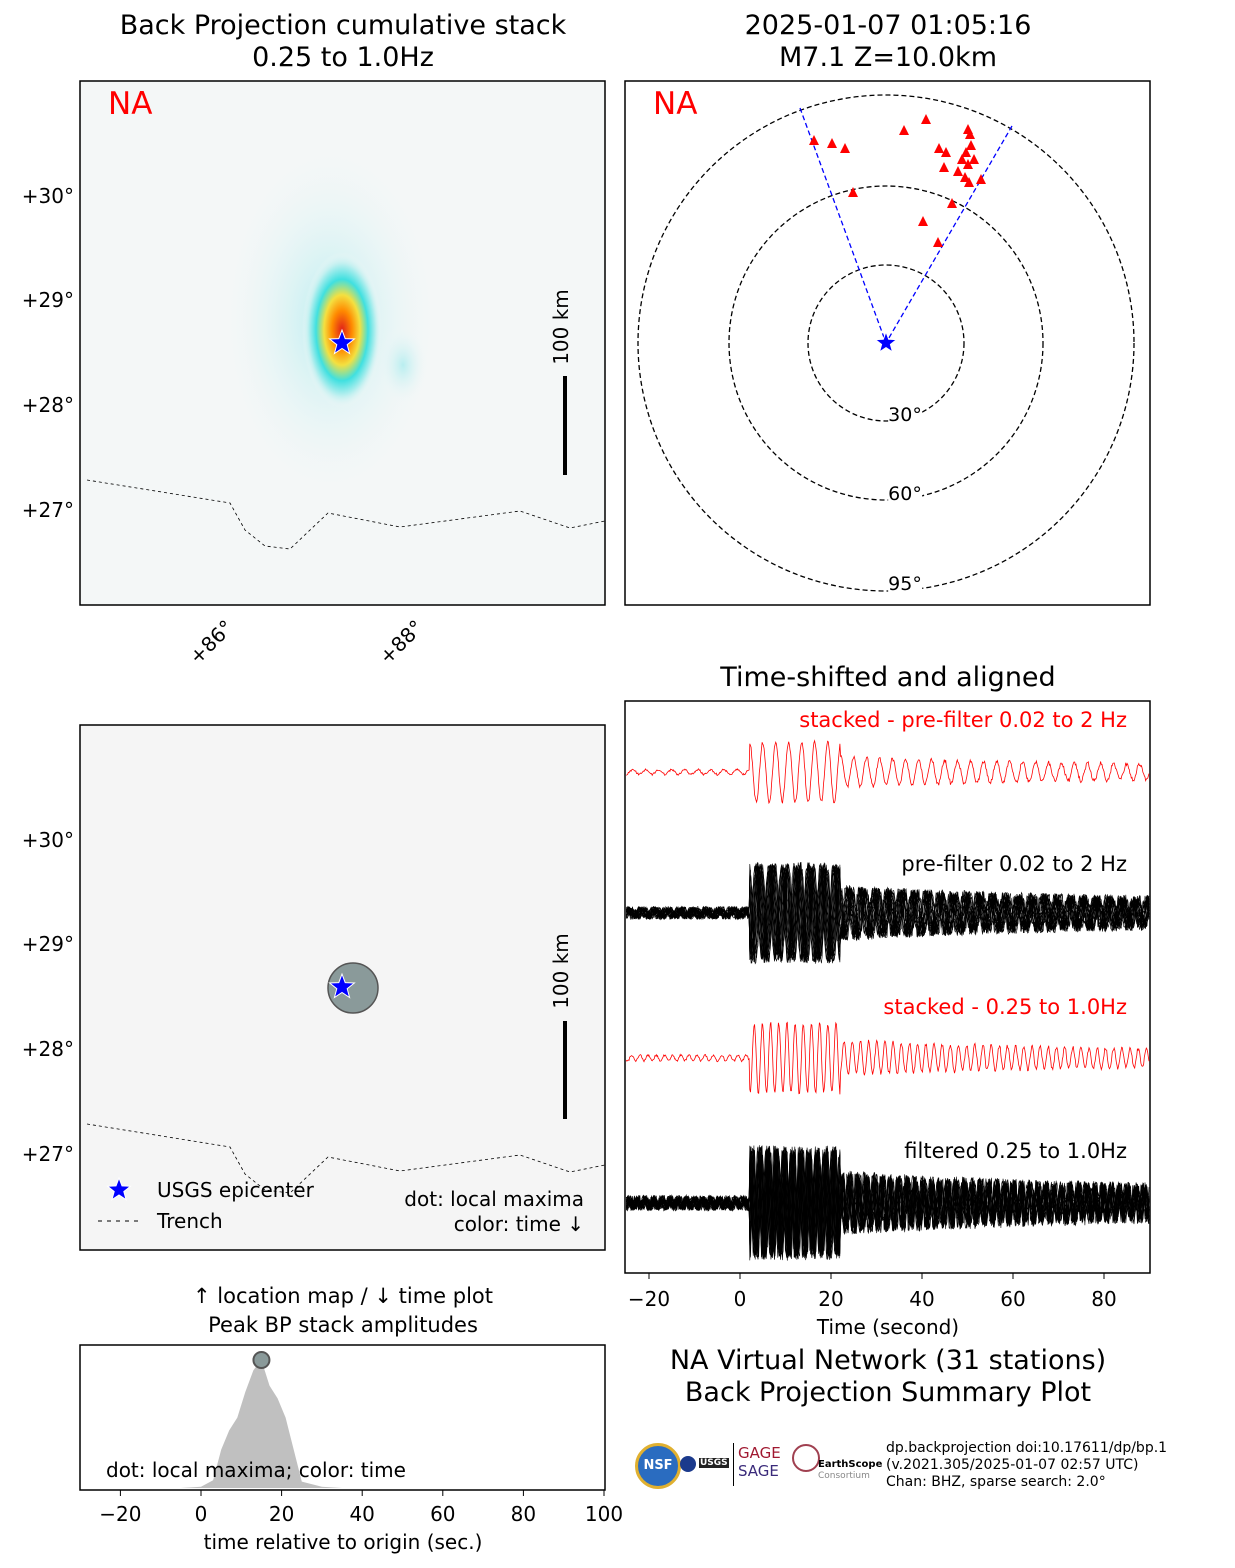 This screenshot has height=1568, width=1235. Describe the element at coordinates (518, 1224) in the screenshot. I see `note: color: time ↓` at that location.